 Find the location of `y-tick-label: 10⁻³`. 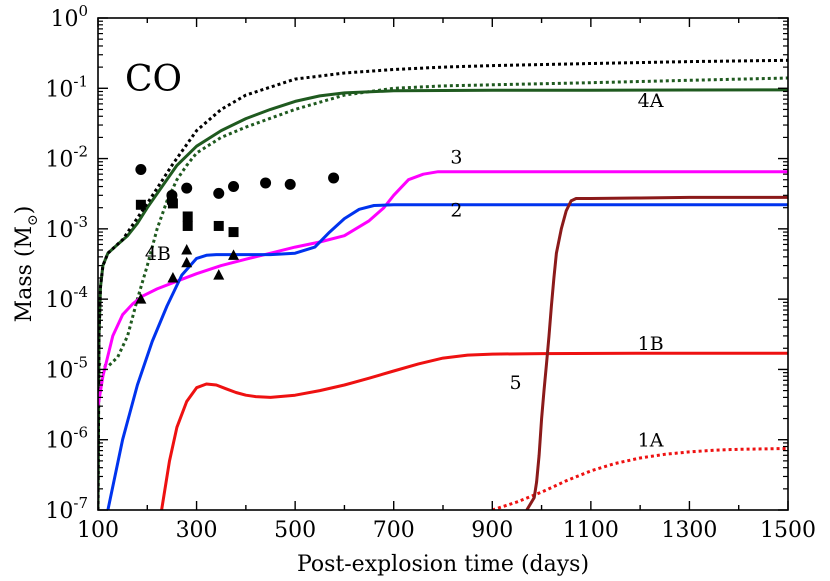

y-tick-label: 10⁻³ is located at coordinates (66, 228).